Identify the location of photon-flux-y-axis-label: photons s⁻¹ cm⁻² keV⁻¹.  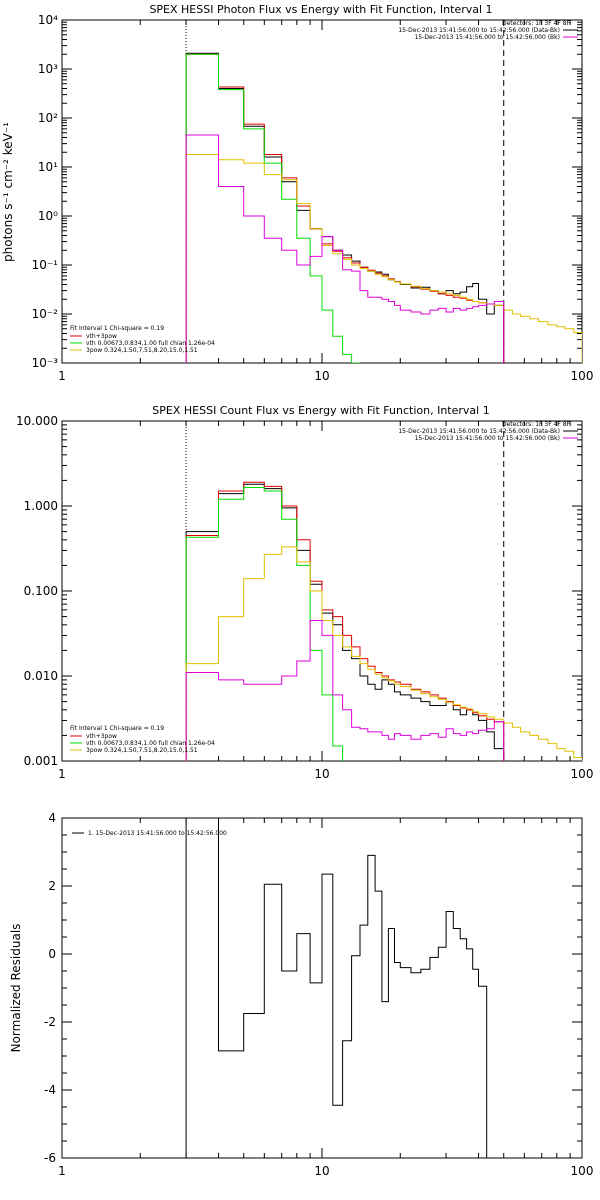
(8, 192).